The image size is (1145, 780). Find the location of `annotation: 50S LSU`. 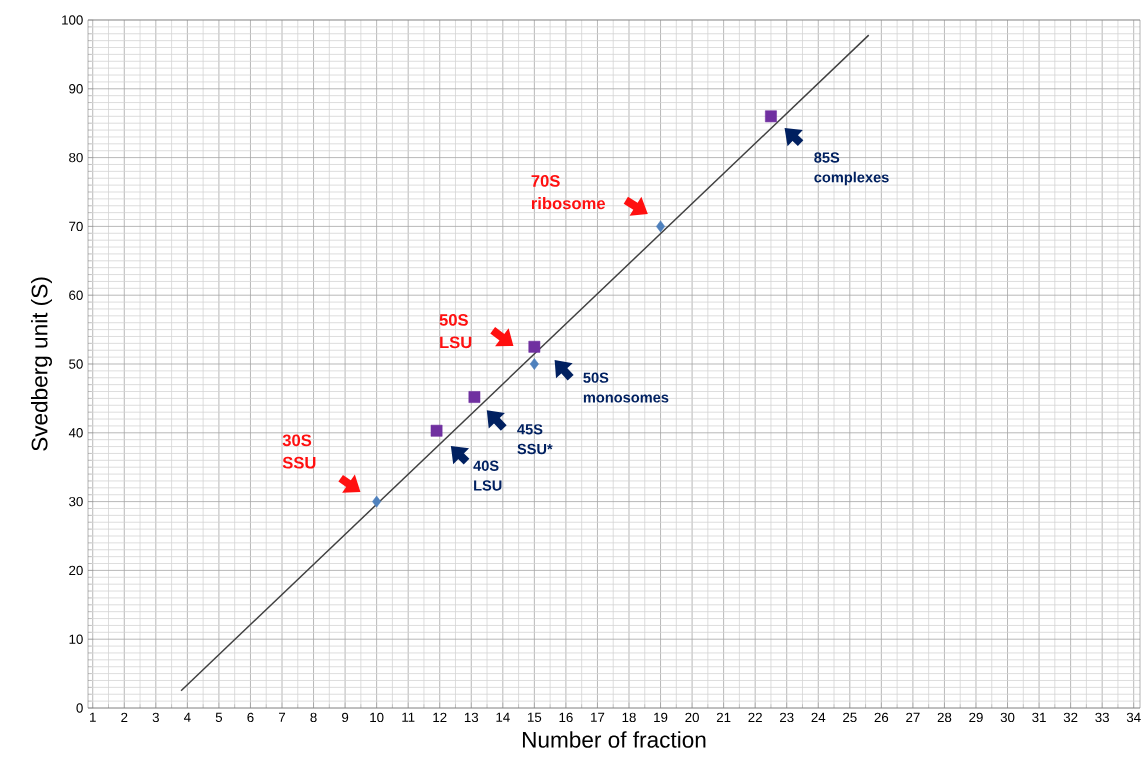

annotation: 50S LSU is located at coordinates (455, 331).